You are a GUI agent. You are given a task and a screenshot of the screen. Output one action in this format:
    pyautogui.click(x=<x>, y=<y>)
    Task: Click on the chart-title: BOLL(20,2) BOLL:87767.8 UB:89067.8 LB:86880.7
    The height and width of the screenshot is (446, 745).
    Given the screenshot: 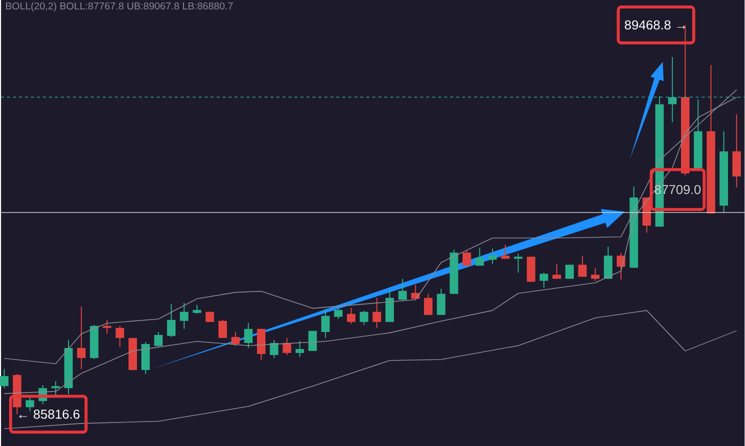 What is the action you would take?
    pyautogui.click(x=119, y=7)
    